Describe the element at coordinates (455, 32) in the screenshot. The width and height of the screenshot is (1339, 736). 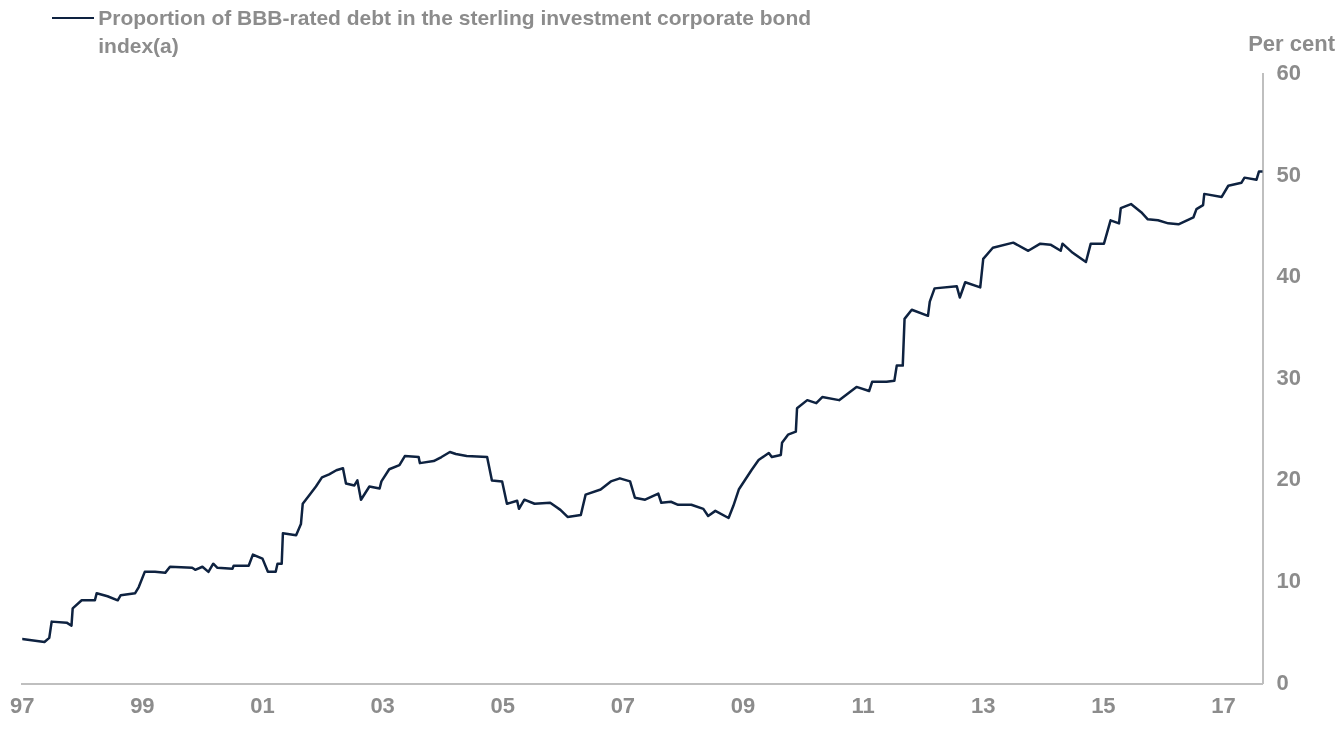
I see `legend-label: Proportion of BBB-rated debt in the sterling investment corporate bond index(a)` at that location.